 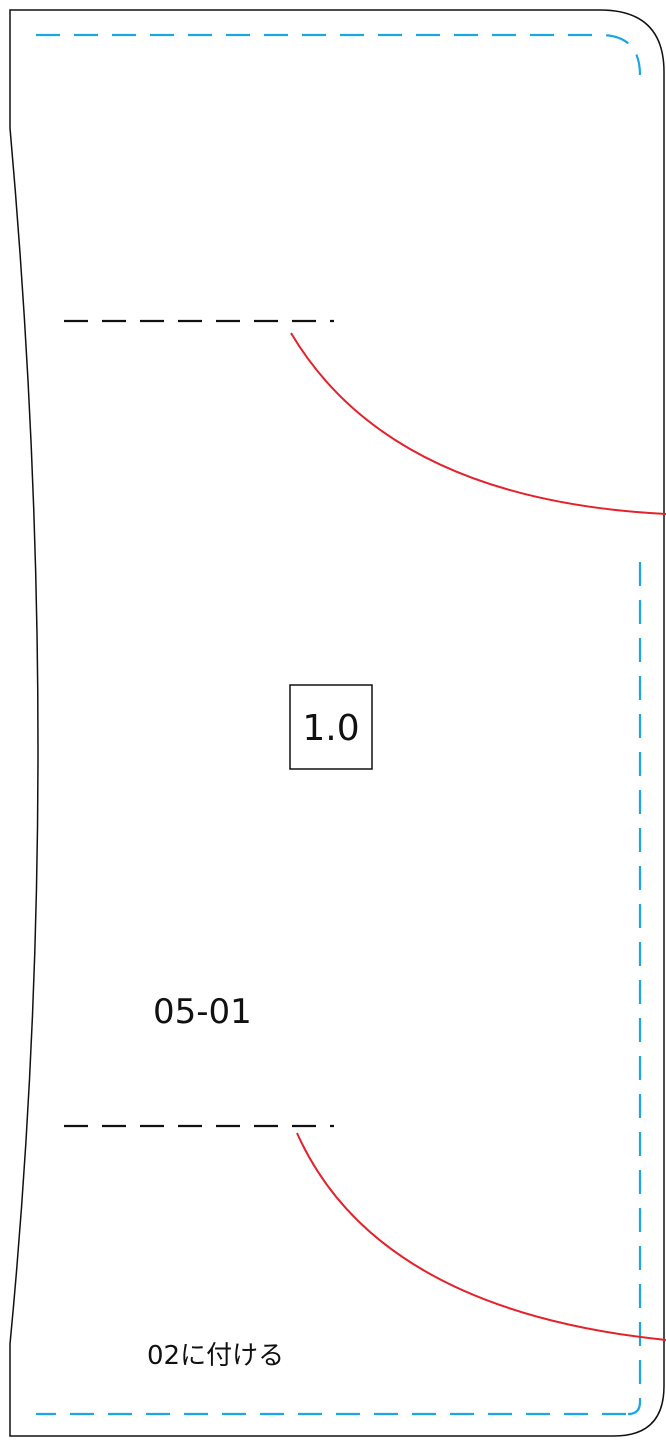 I want to click on size-box-label: 1.0, so click(x=330, y=728).